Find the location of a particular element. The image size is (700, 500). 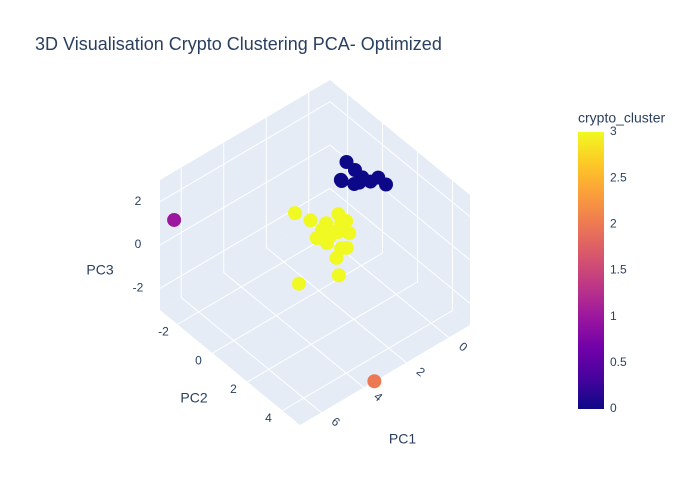

colorbar-tick-label: 2.5 is located at coordinates (618, 177).